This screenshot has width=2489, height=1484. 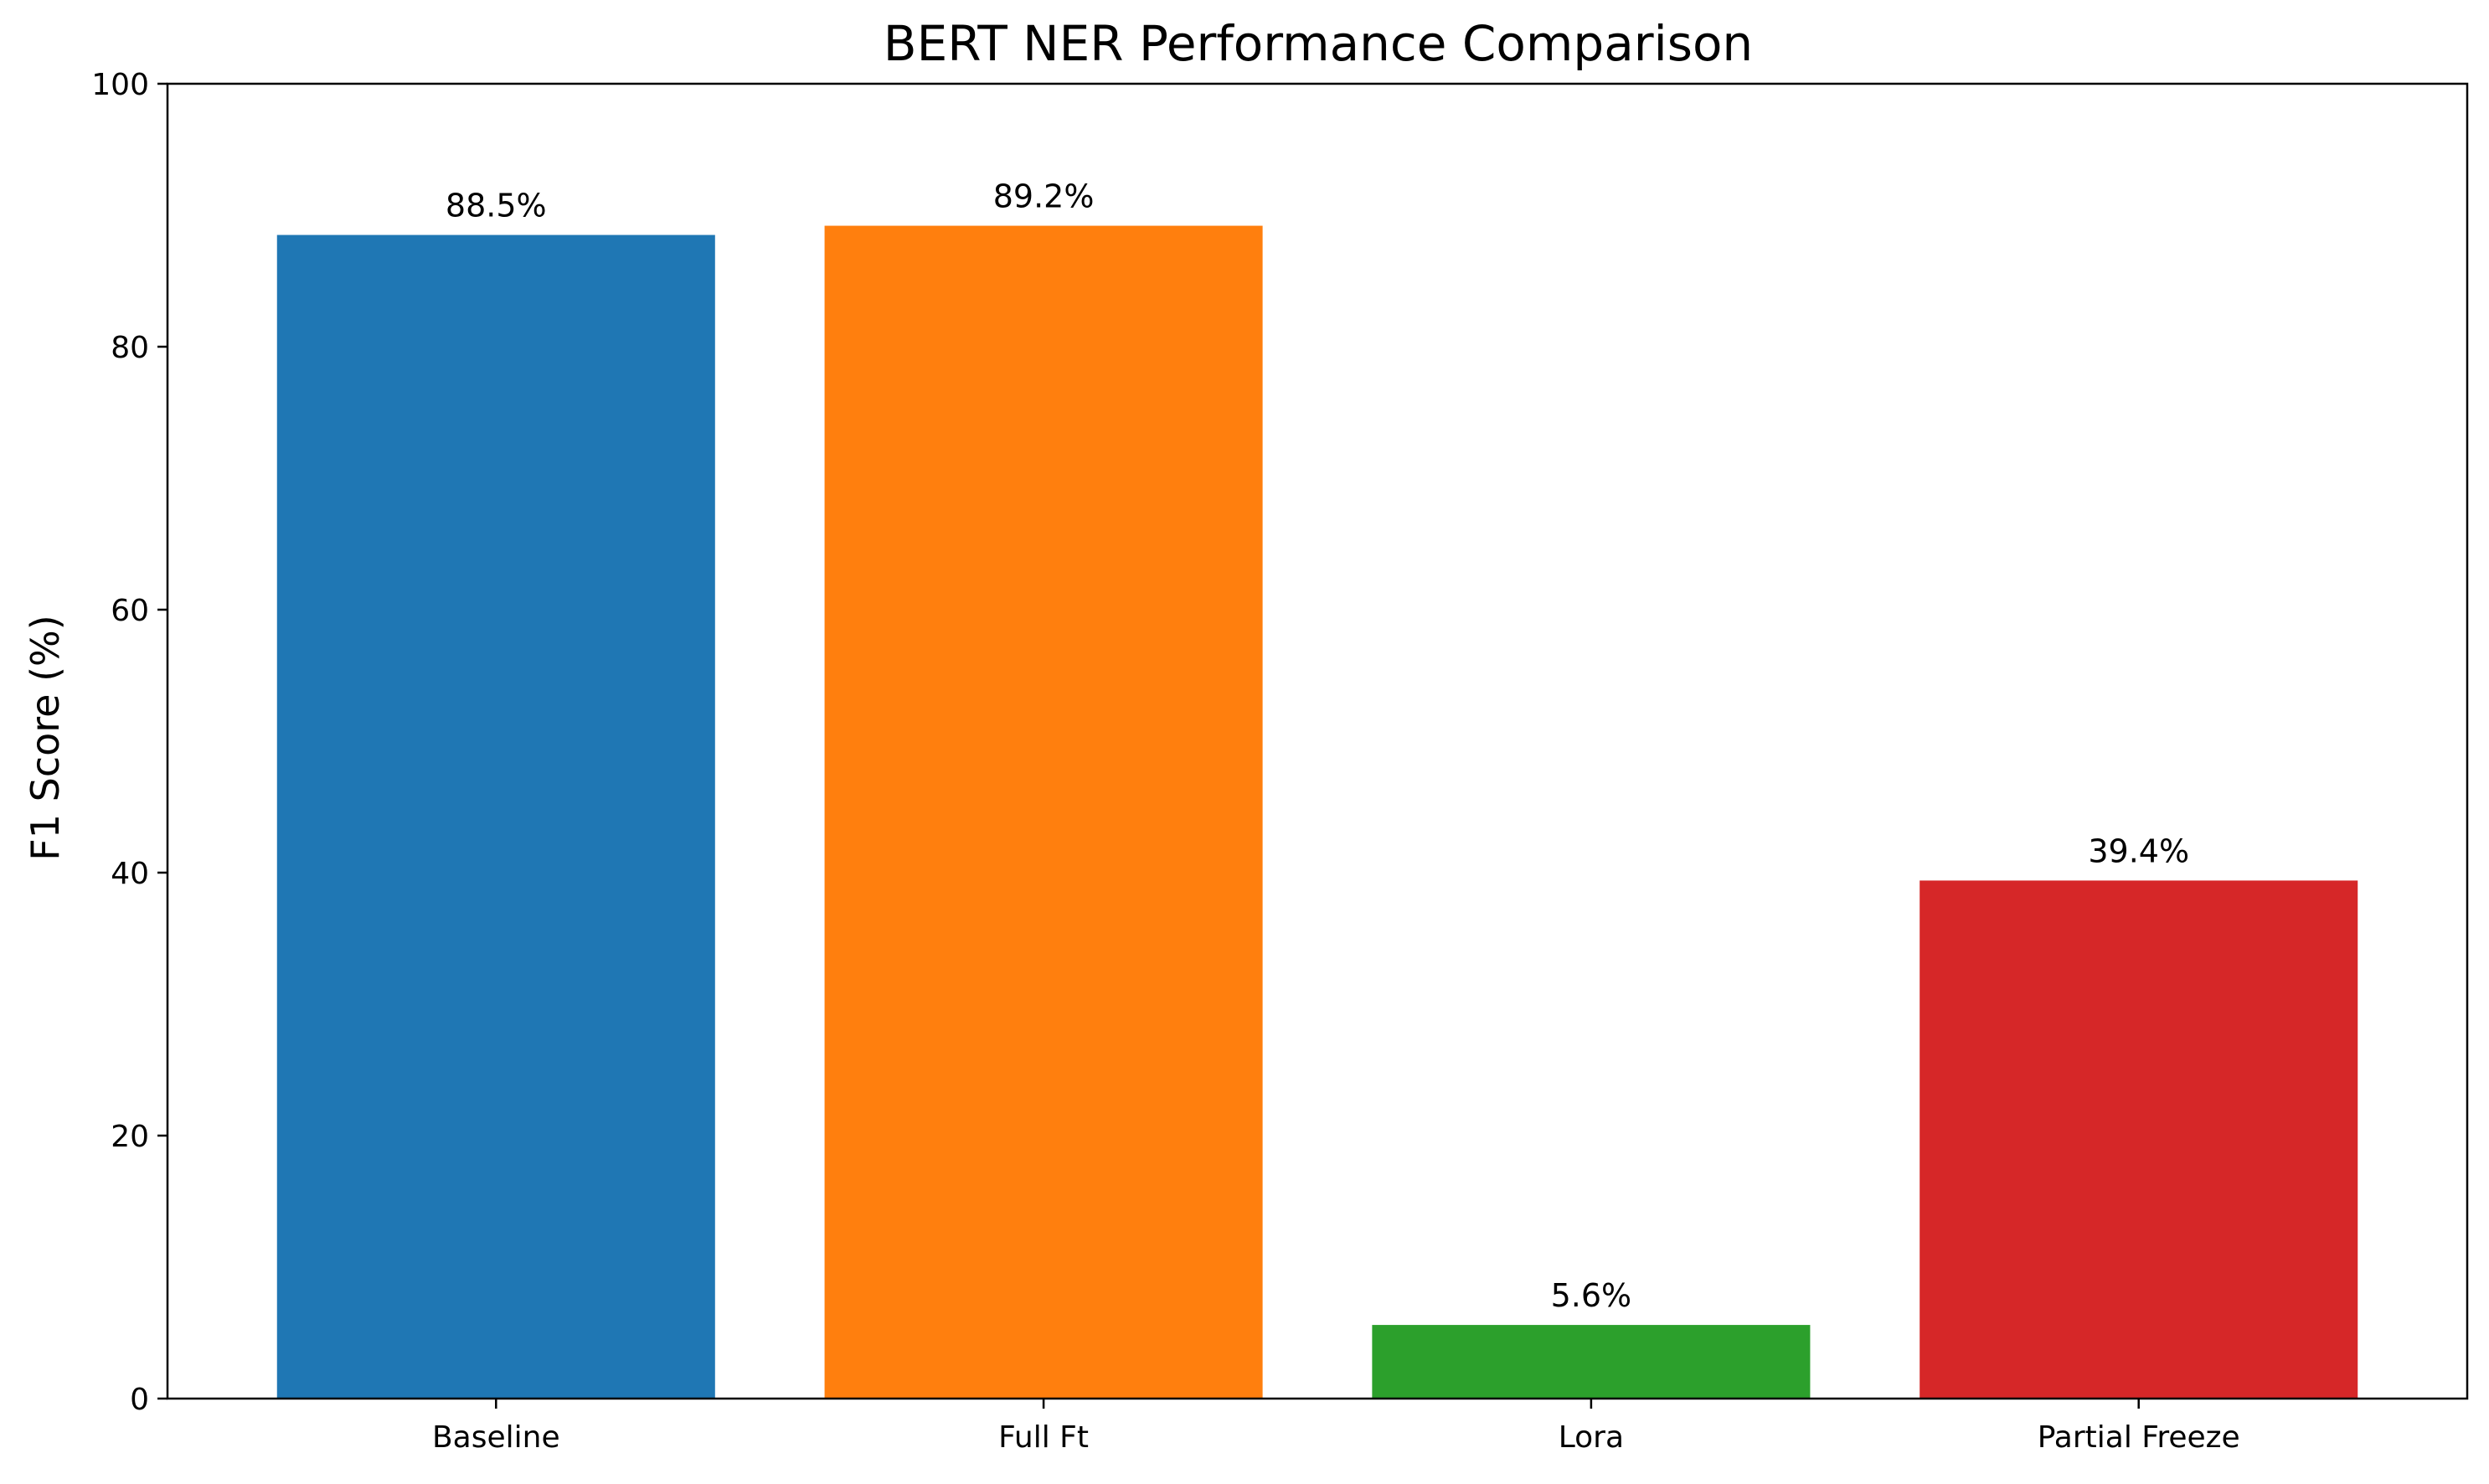 I want to click on x-tick-label: Lora, so click(x=1591, y=1437).